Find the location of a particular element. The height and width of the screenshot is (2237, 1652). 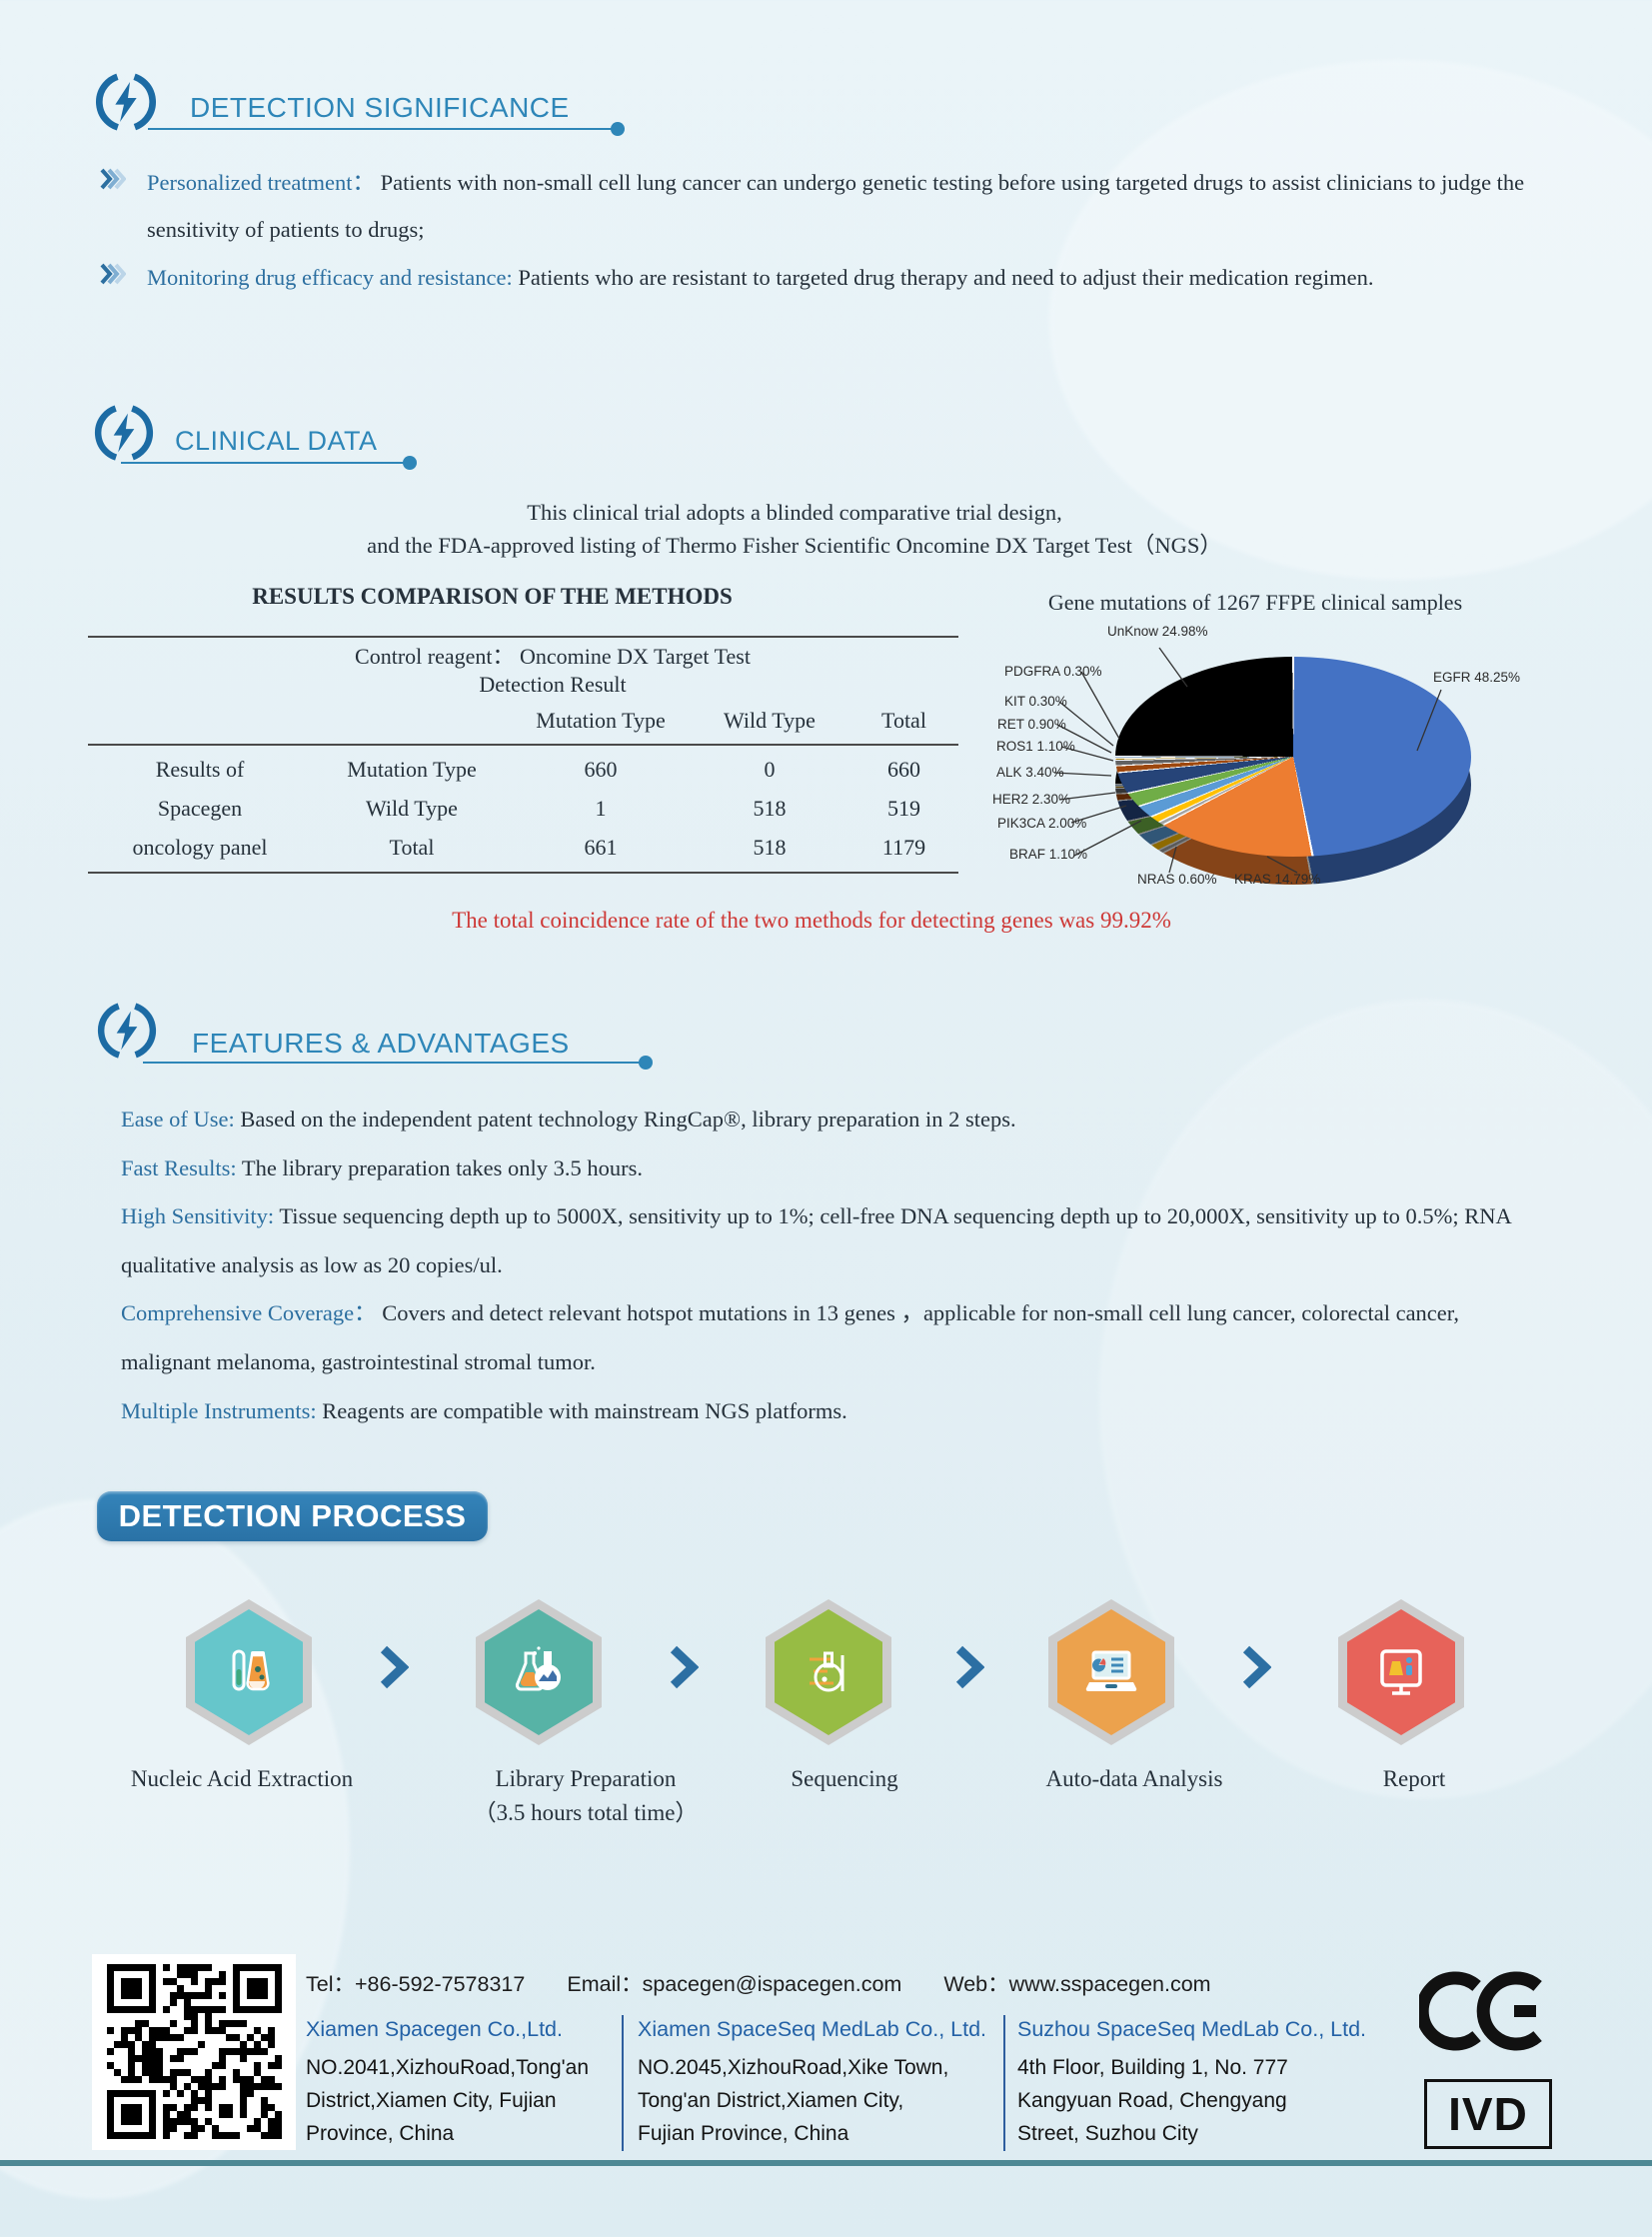

process-label-analysis: Auto-data Analysis is located at coordinates (1134, 1778).